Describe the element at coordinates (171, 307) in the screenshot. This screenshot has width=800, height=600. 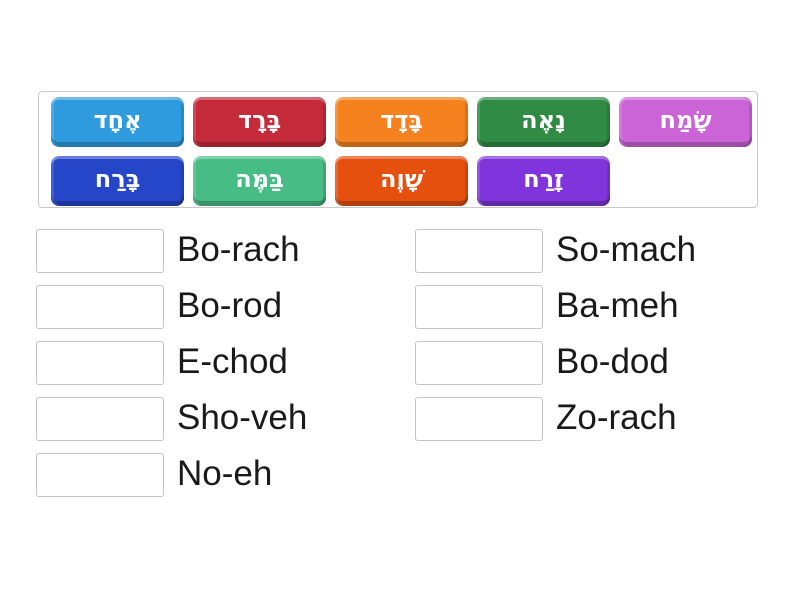
I see `match-row-bo-rod: Bo-rod` at that location.